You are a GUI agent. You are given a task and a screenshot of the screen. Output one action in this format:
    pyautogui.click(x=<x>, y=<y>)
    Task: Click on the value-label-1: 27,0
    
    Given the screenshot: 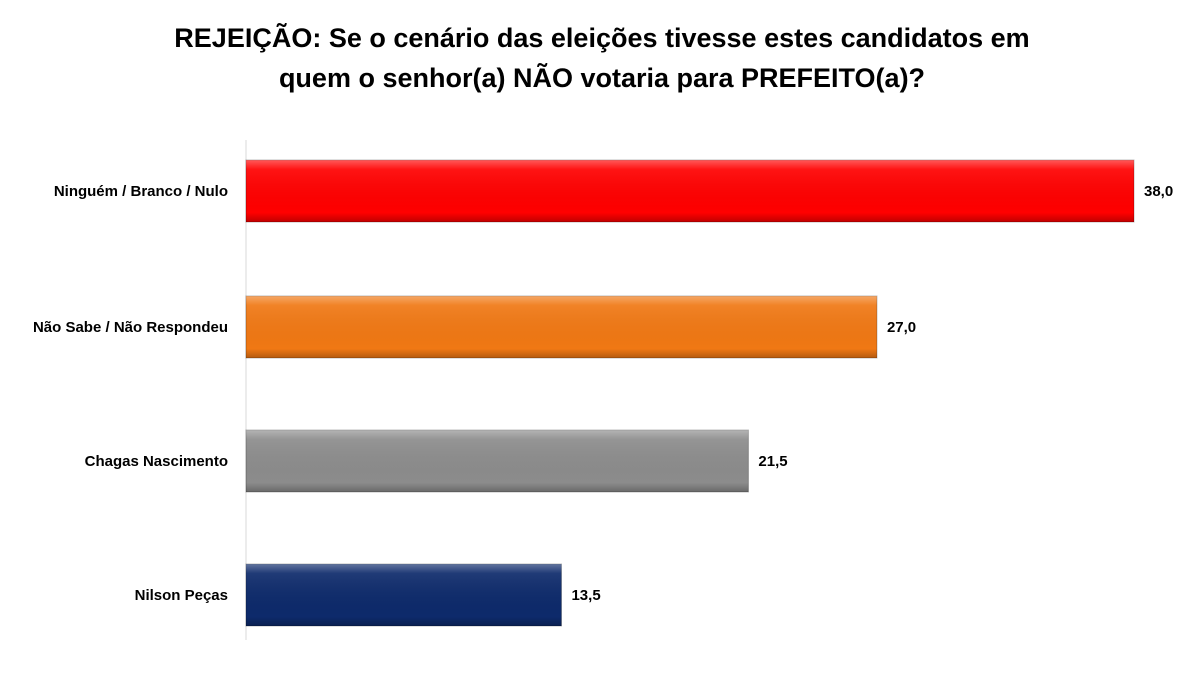 What is the action you would take?
    pyautogui.click(x=901, y=327)
    